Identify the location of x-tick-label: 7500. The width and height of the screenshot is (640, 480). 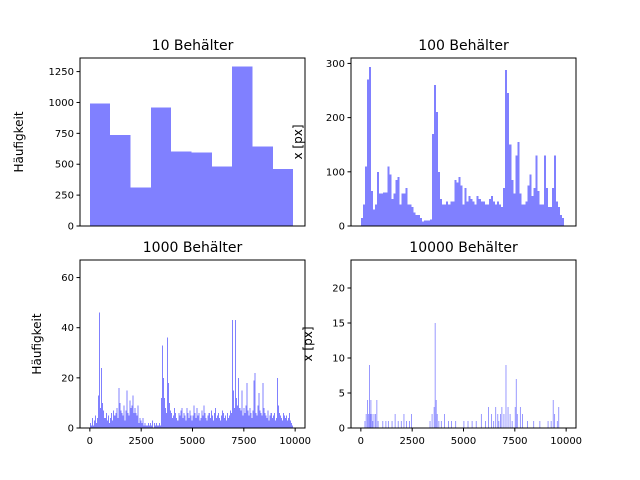
(514, 441).